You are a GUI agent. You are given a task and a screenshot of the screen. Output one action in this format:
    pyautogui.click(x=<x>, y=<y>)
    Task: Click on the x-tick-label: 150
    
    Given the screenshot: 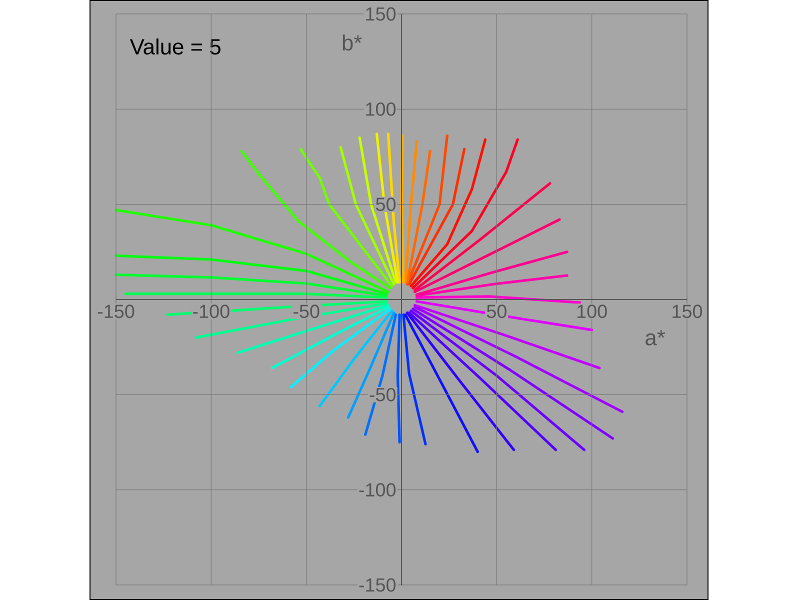 What is the action you would take?
    pyautogui.click(x=687, y=311)
    